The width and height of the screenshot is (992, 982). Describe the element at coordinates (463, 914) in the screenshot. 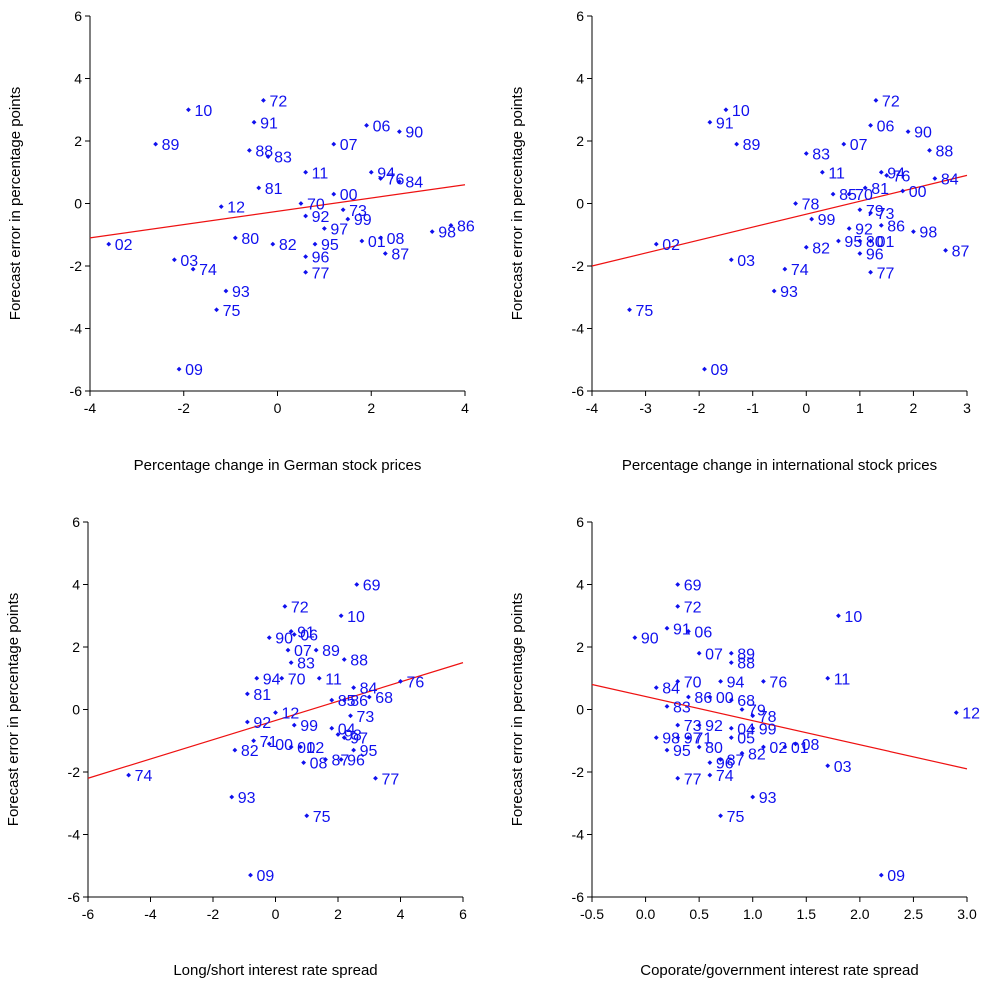

I see `x-tick-label: 6` at that location.